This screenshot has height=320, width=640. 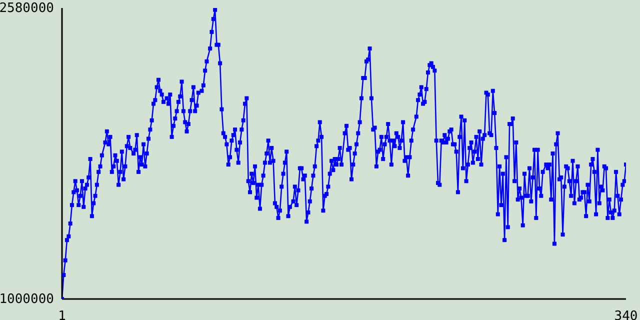 I want to click on x-tick-label: 1, so click(x=62, y=314).